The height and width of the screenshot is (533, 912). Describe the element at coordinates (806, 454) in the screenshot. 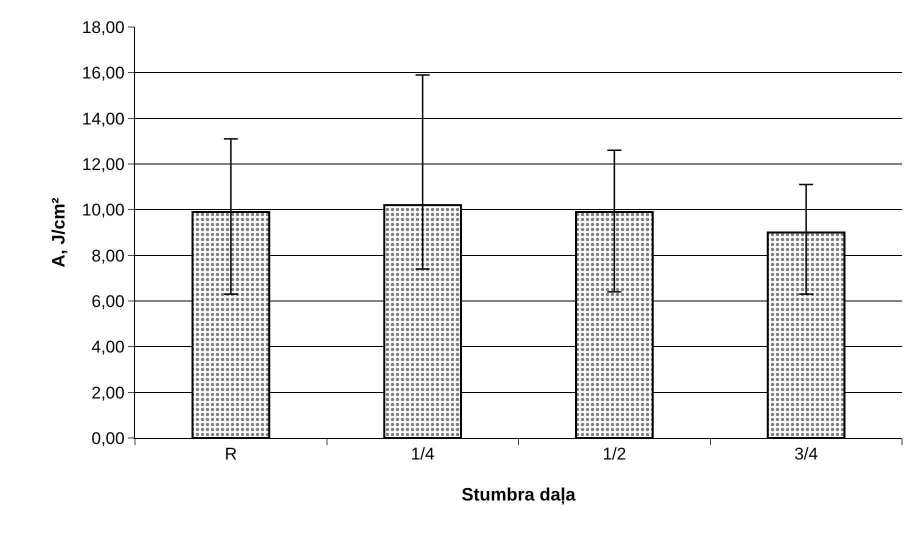

I see `x-tick-label: 3/4` at that location.